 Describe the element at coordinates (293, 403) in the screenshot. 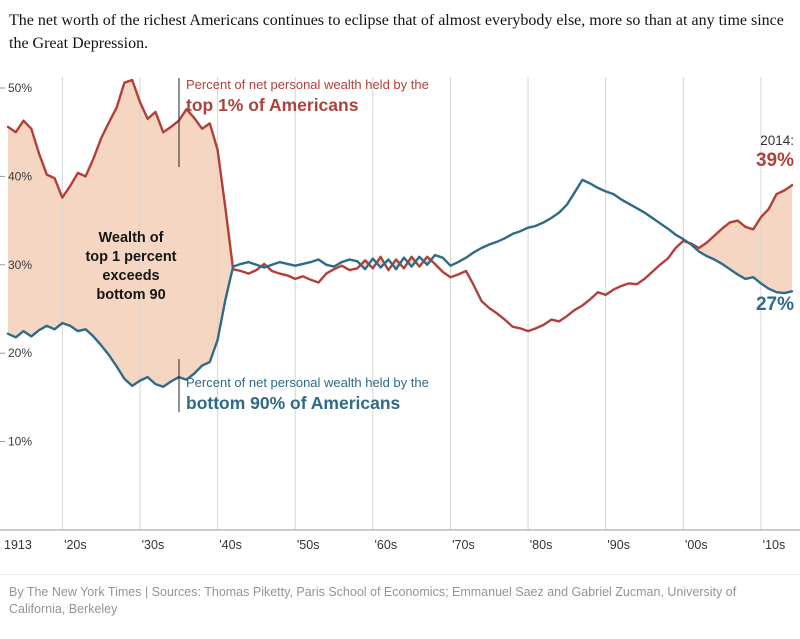

I see `bottom90-series-label-line2: bottom 90% of Americans` at that location.